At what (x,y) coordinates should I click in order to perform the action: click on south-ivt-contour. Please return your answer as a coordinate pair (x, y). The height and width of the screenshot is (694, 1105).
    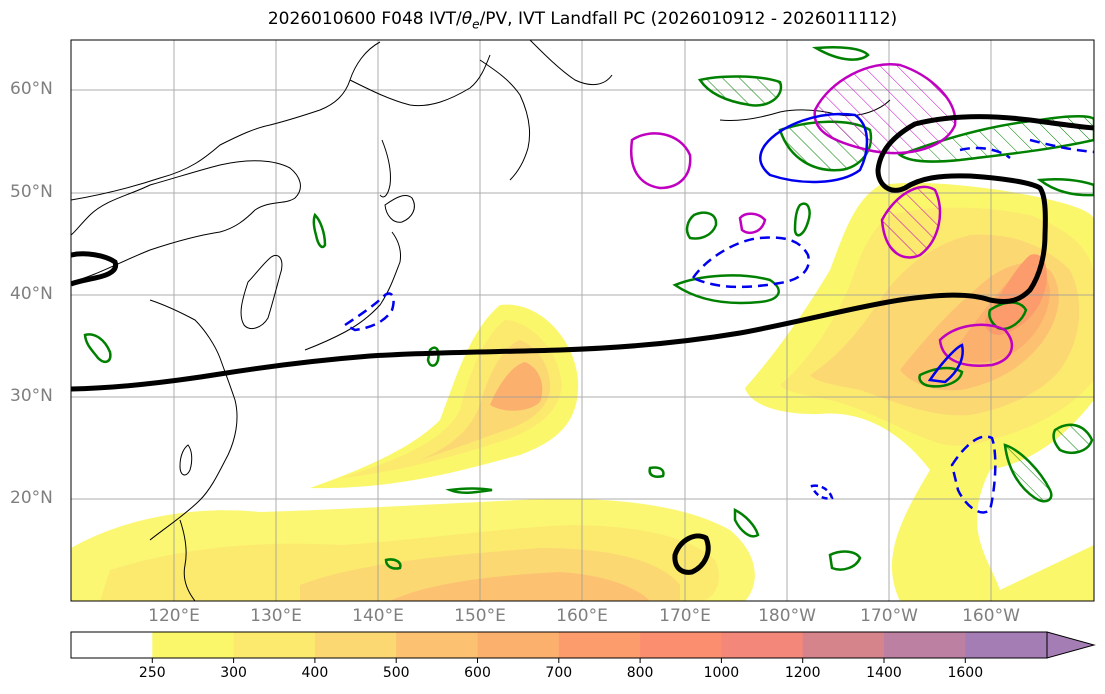
    Looking at the image, I should click on (691, 554).